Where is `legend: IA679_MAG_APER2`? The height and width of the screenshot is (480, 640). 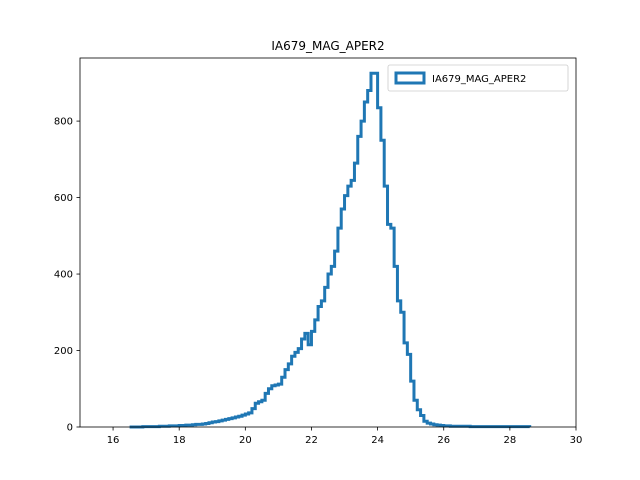 legend: IA679_MAG_APER2 is located at coordinates (478, 78).